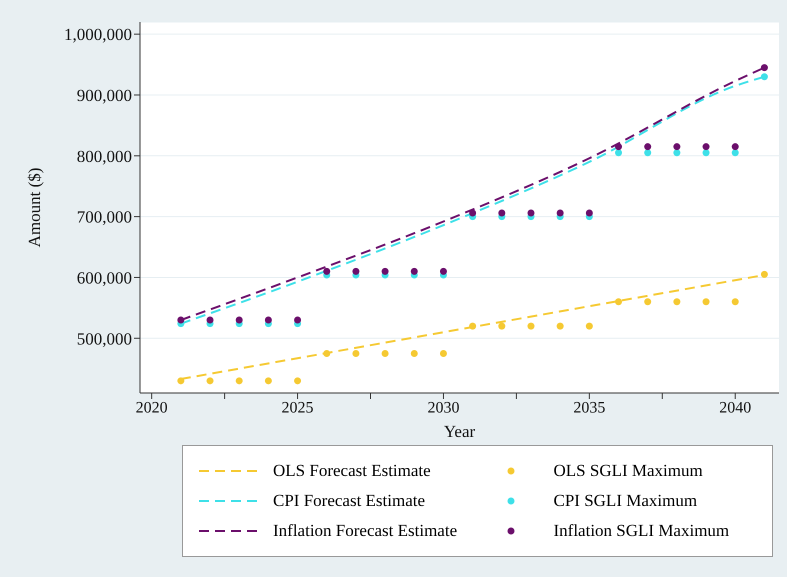  Describe the element at coordinates (349, 501) in the screenshot. I see `legend-label: CPI Forecast Estimate` at that location.